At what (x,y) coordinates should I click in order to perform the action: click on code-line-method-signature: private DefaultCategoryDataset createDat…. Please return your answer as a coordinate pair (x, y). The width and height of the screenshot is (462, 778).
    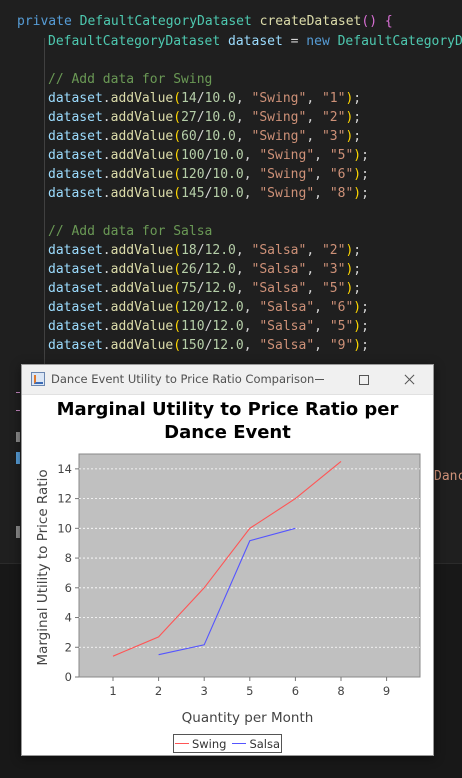
    Looking at the image, I should click on (205, 21).